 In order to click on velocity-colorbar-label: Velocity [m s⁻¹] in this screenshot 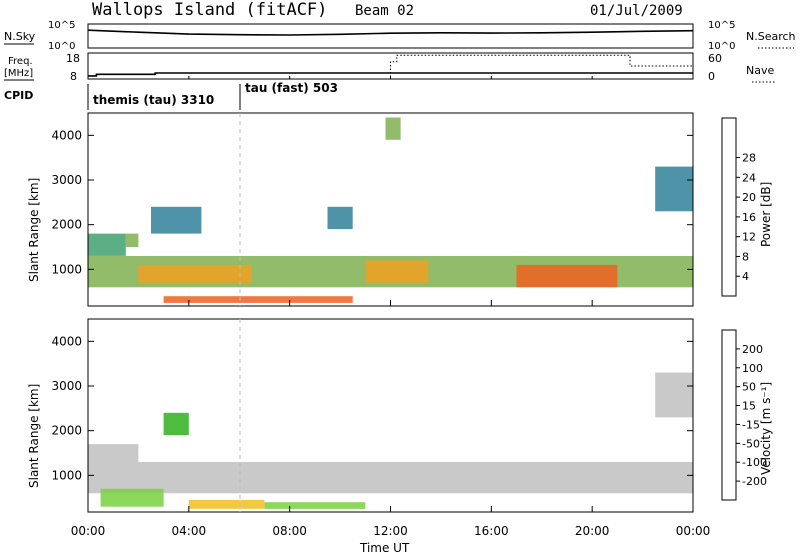, I will do `click(766, 428)`.